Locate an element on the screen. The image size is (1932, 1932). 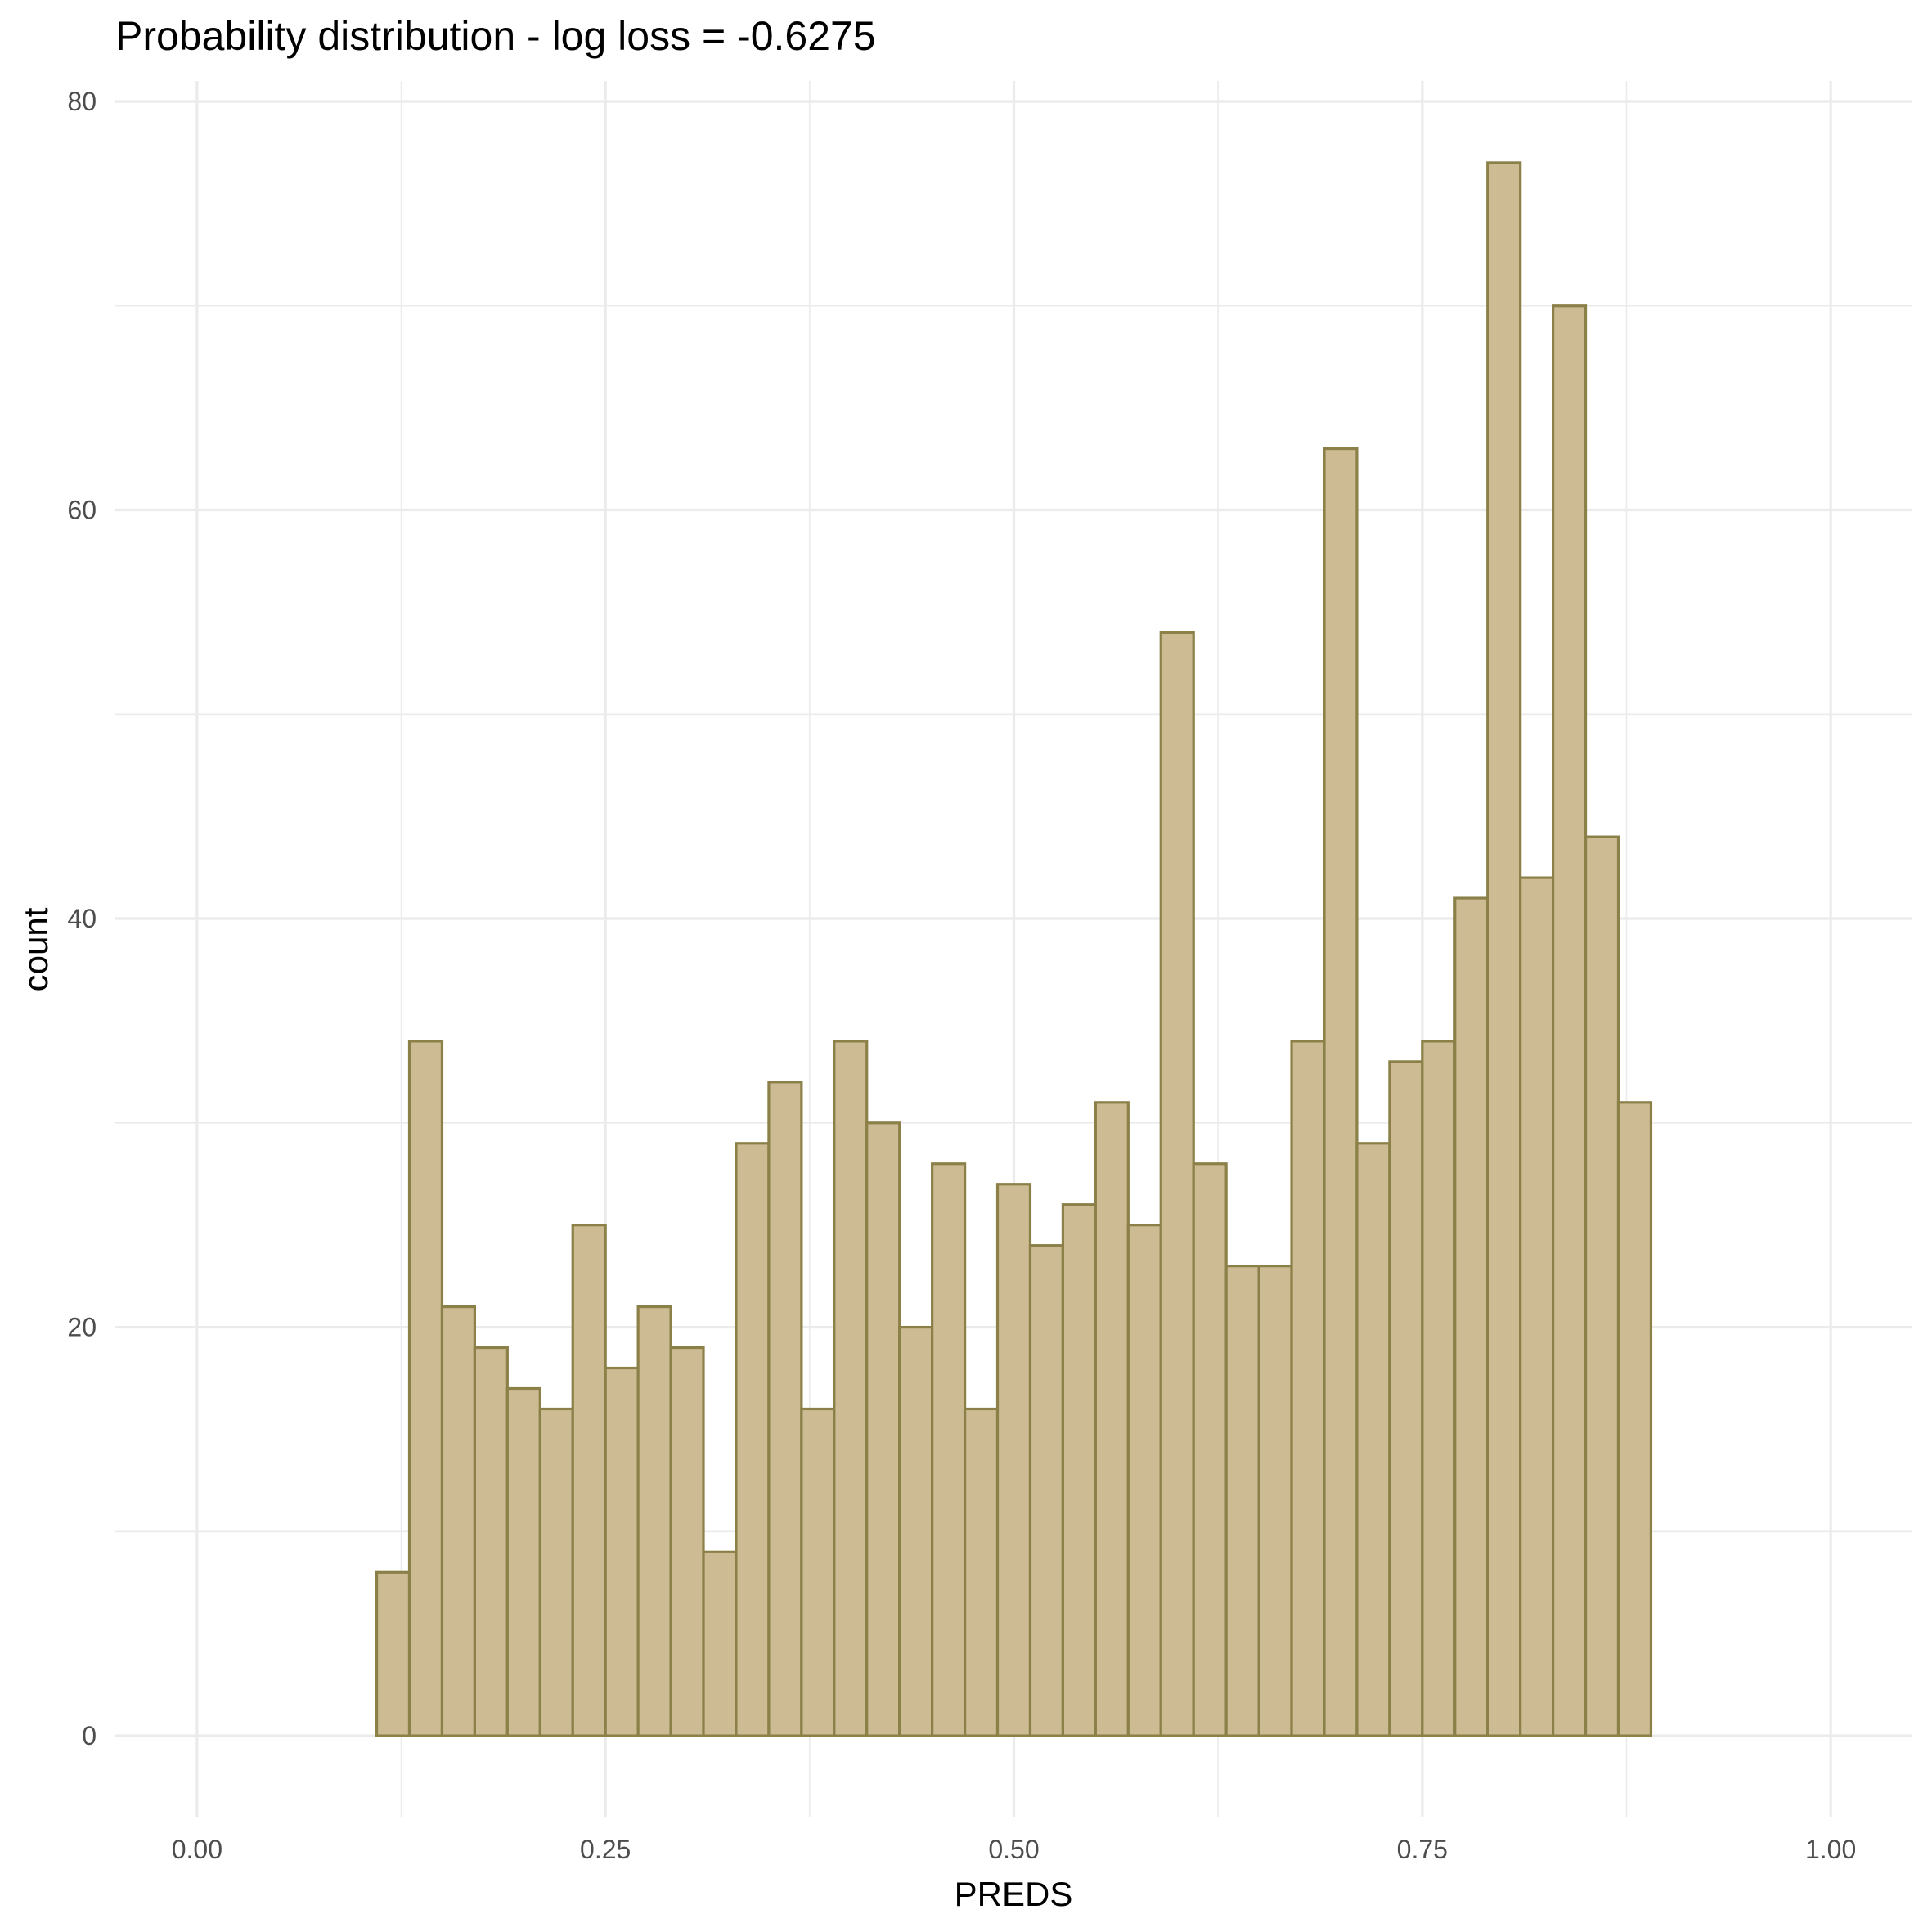
x-axis-tick-labels: 0.00 0.25 0.50 0.75 1.00 is located at coordinates (1015, 1850).